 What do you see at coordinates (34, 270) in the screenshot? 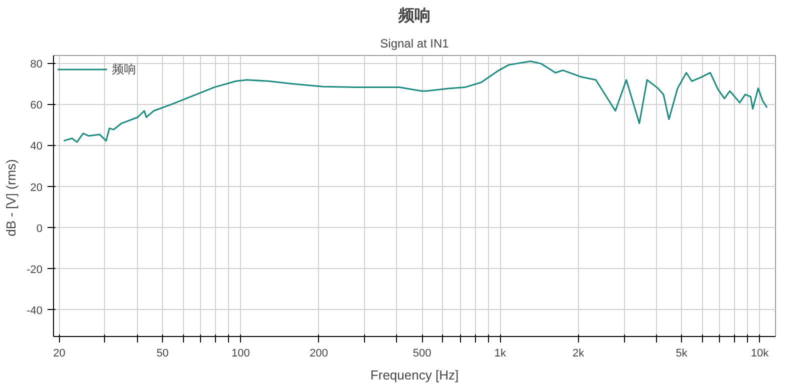
I see `y-tick-label: -20` at bounding box center [34, 270].